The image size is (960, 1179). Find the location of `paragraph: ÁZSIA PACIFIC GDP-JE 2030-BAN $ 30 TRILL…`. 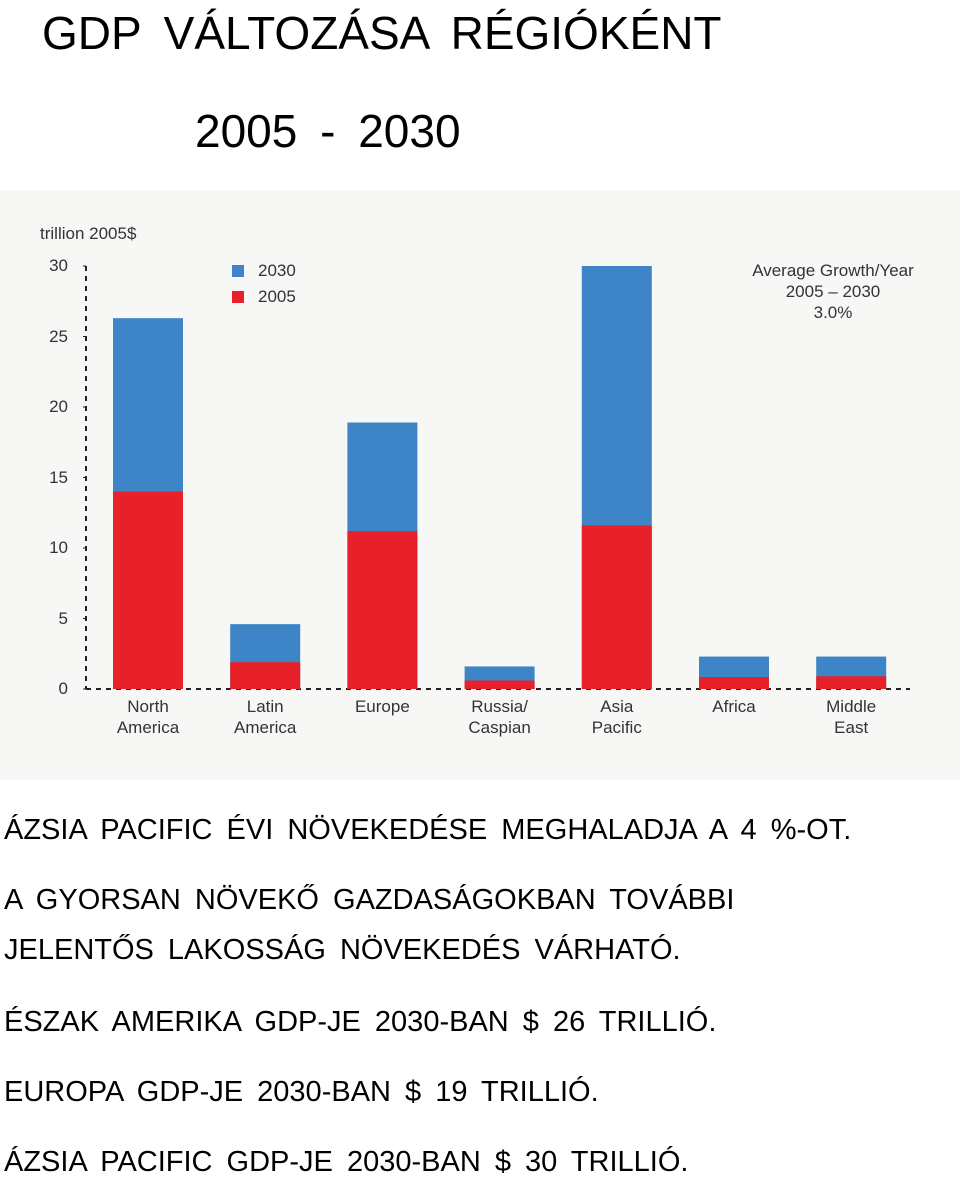

paragraph: ÁZSIA PACIFIC GDP-JE 2030-BAN $ 30 TRILL… is located at coordinates (346, 1162).